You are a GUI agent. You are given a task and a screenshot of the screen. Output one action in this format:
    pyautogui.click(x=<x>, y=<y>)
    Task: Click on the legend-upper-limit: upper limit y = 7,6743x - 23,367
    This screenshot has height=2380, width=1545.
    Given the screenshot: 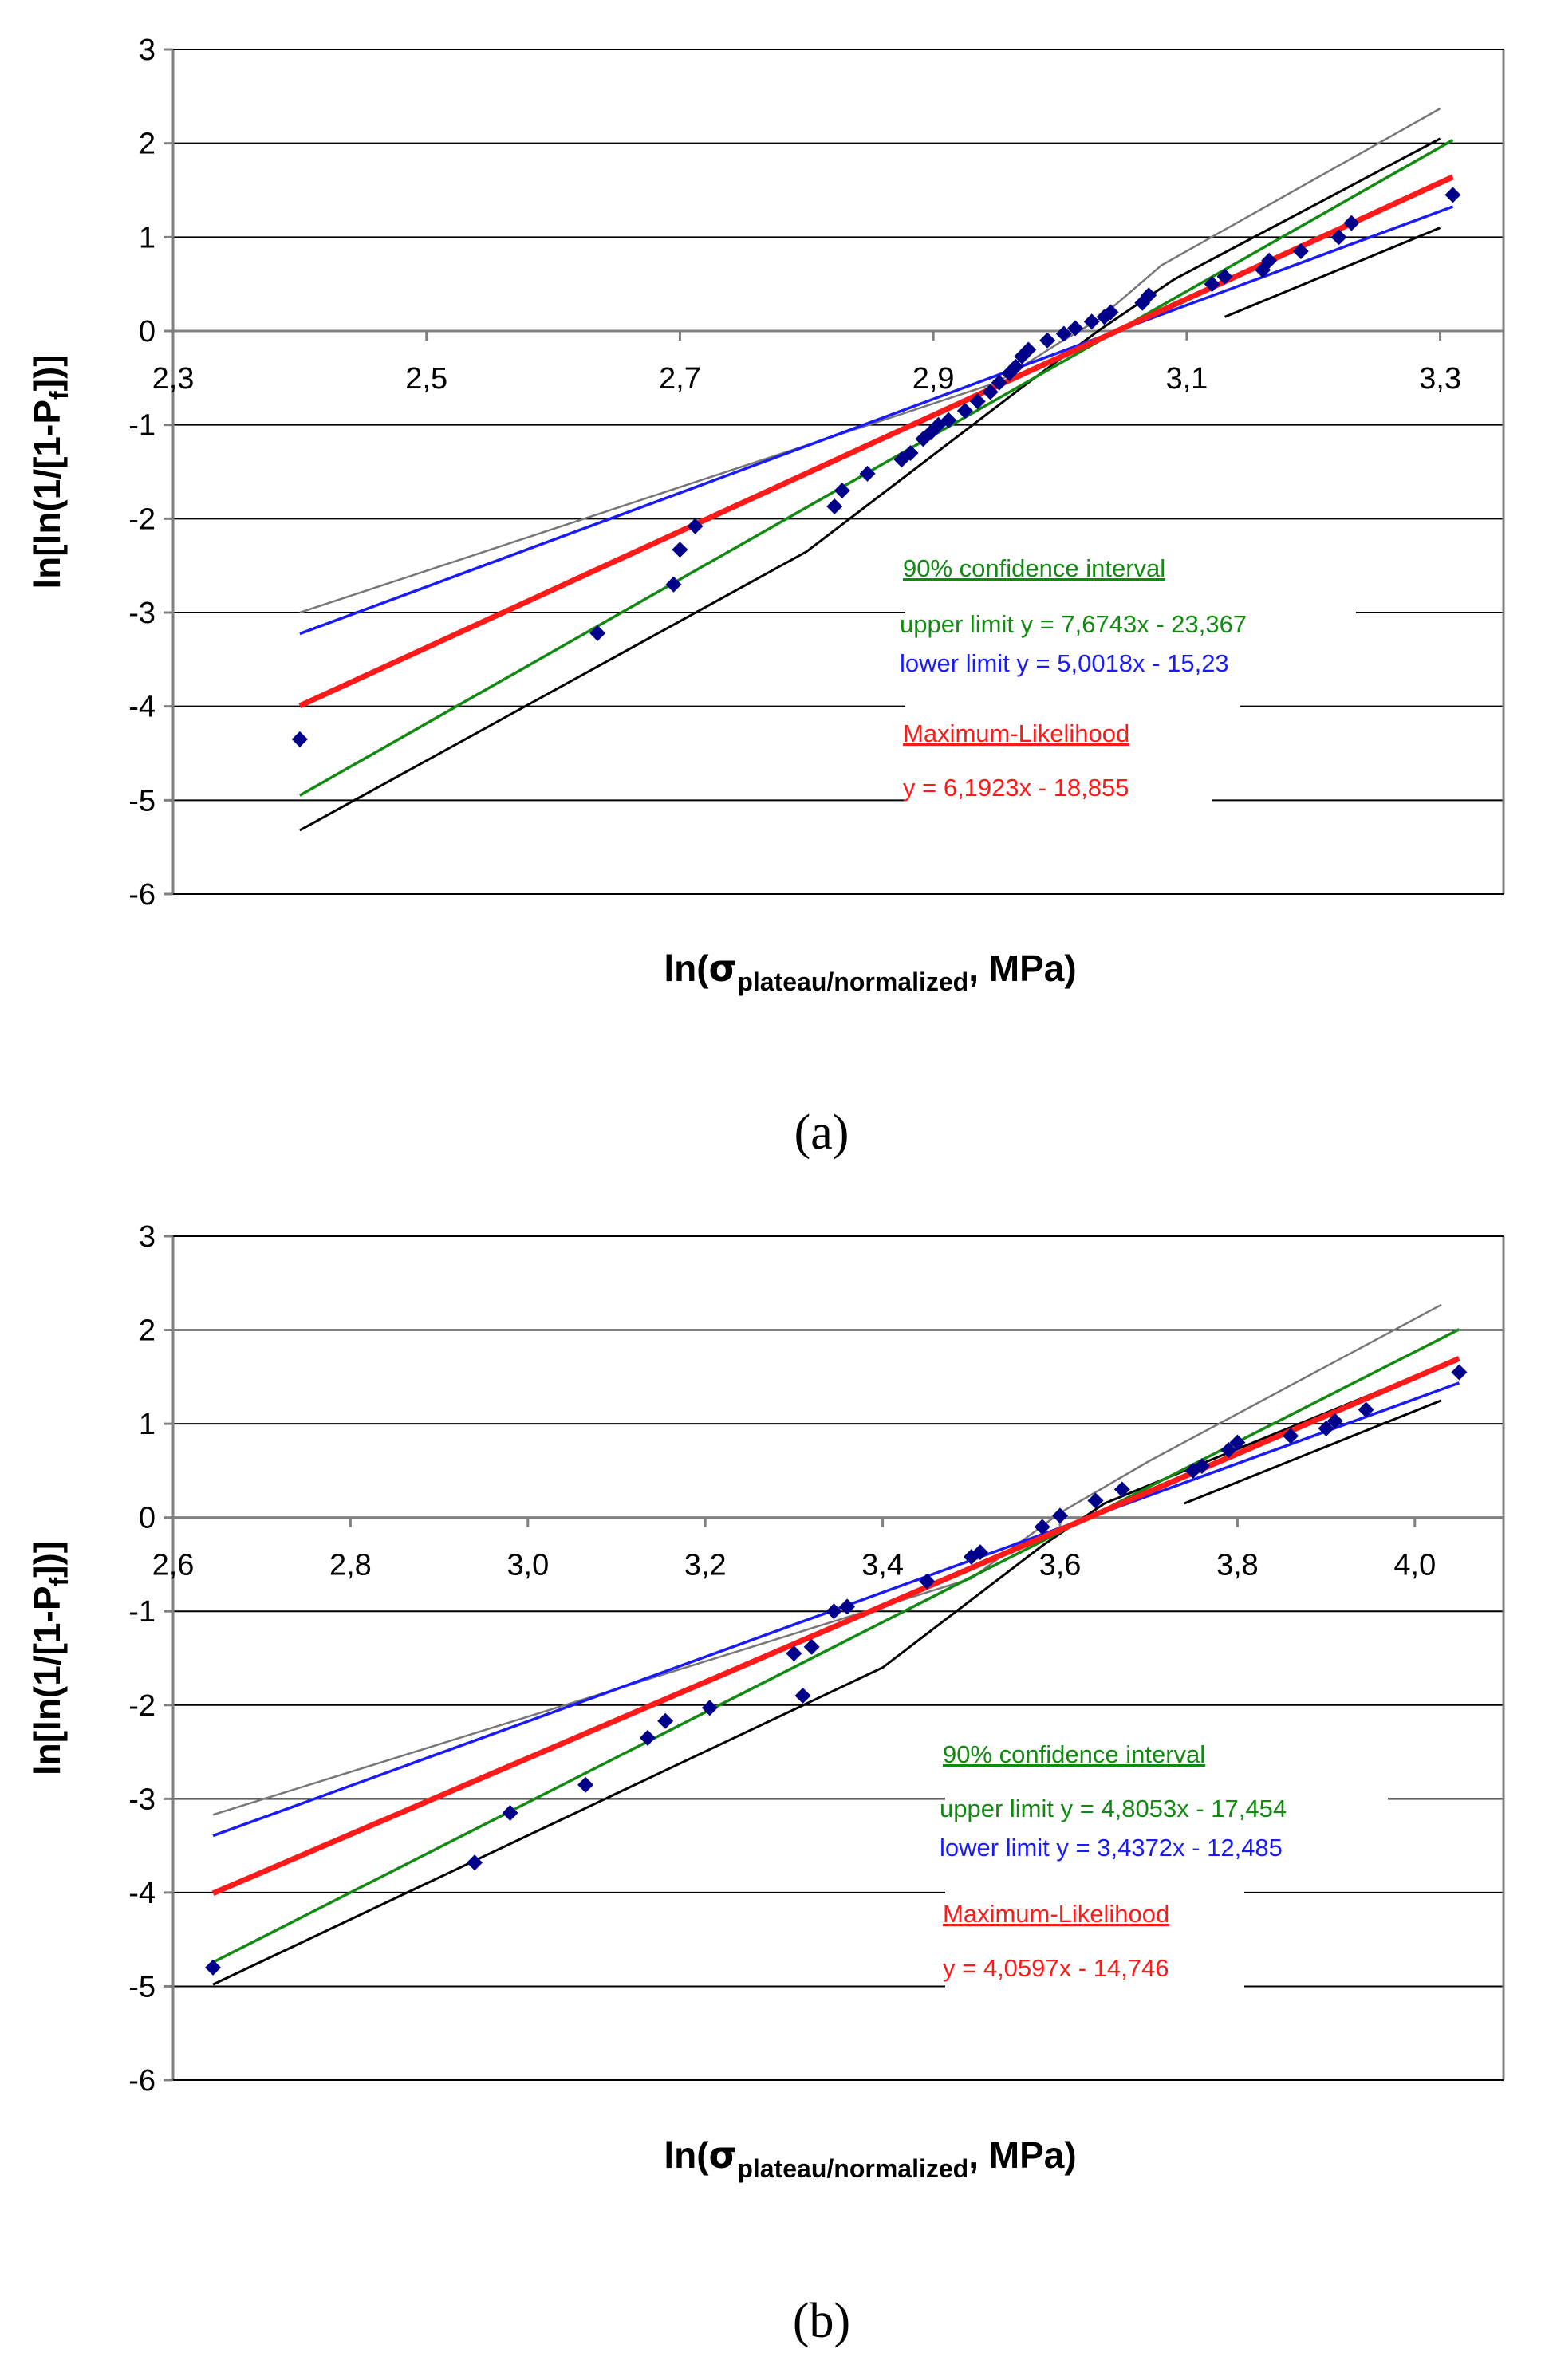 What is the action you would take?
    pyautogui.click(x=1073, y=624)
    